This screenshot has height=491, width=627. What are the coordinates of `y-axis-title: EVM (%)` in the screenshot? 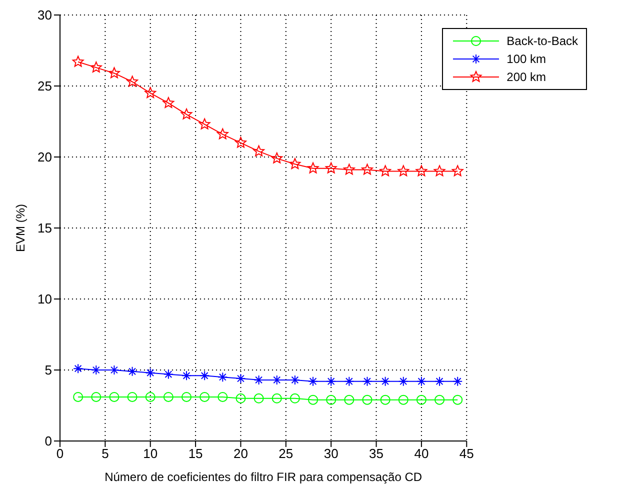 It's located at (20, 228).